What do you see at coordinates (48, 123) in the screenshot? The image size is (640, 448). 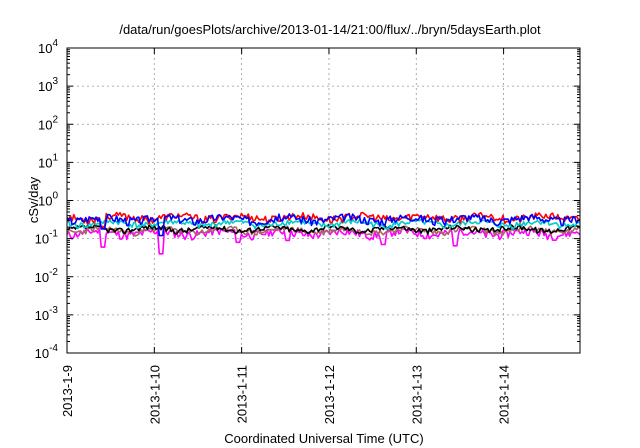 I see `y-tick-label: 10²` at bounding box center [48, 123].